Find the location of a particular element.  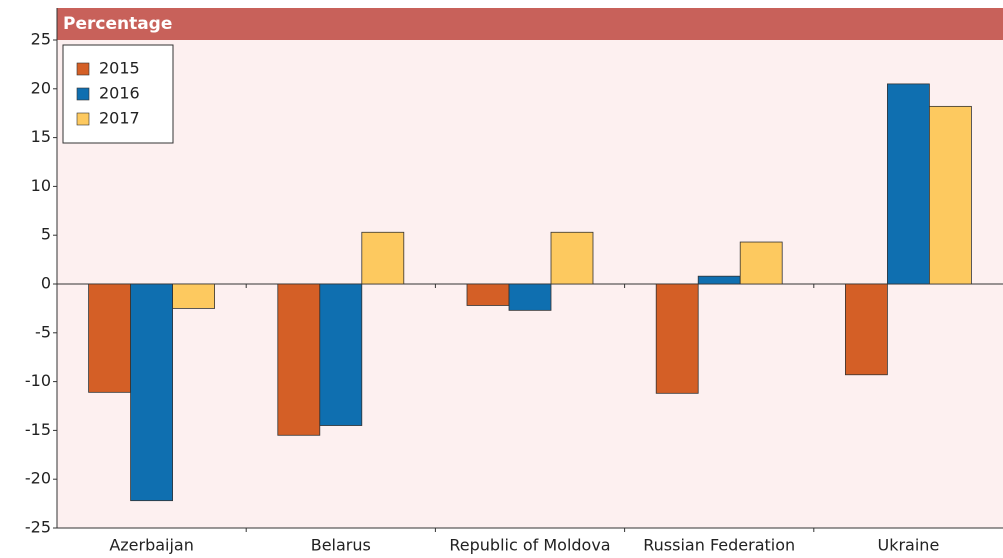

chart-title: Percentage is located at coordinates (117, 24).